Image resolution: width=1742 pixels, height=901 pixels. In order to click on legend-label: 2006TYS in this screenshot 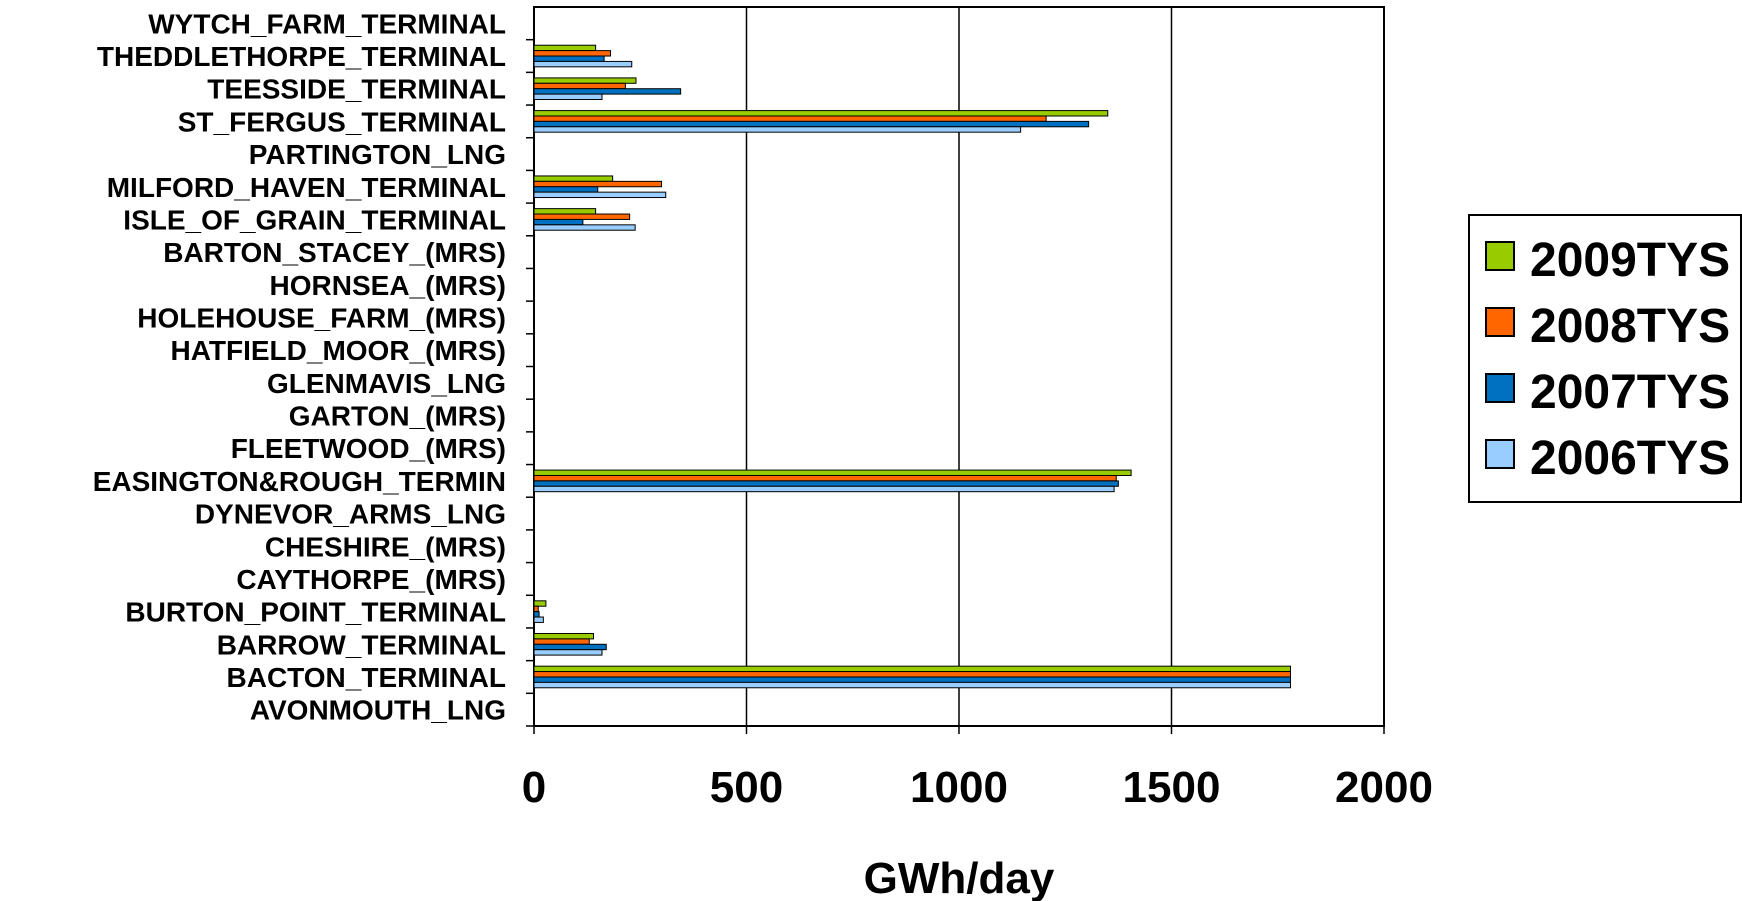, I will do `click(1630, 458)`.